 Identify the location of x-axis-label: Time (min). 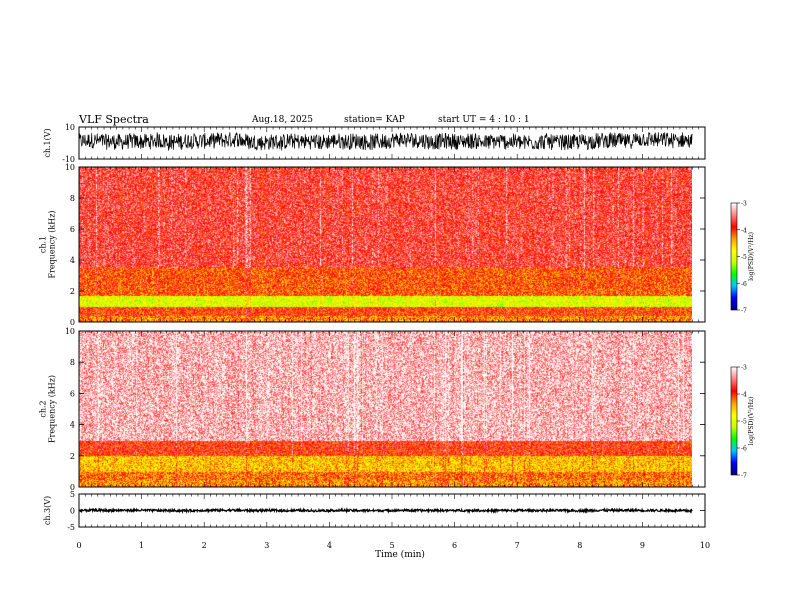
(400, 554).